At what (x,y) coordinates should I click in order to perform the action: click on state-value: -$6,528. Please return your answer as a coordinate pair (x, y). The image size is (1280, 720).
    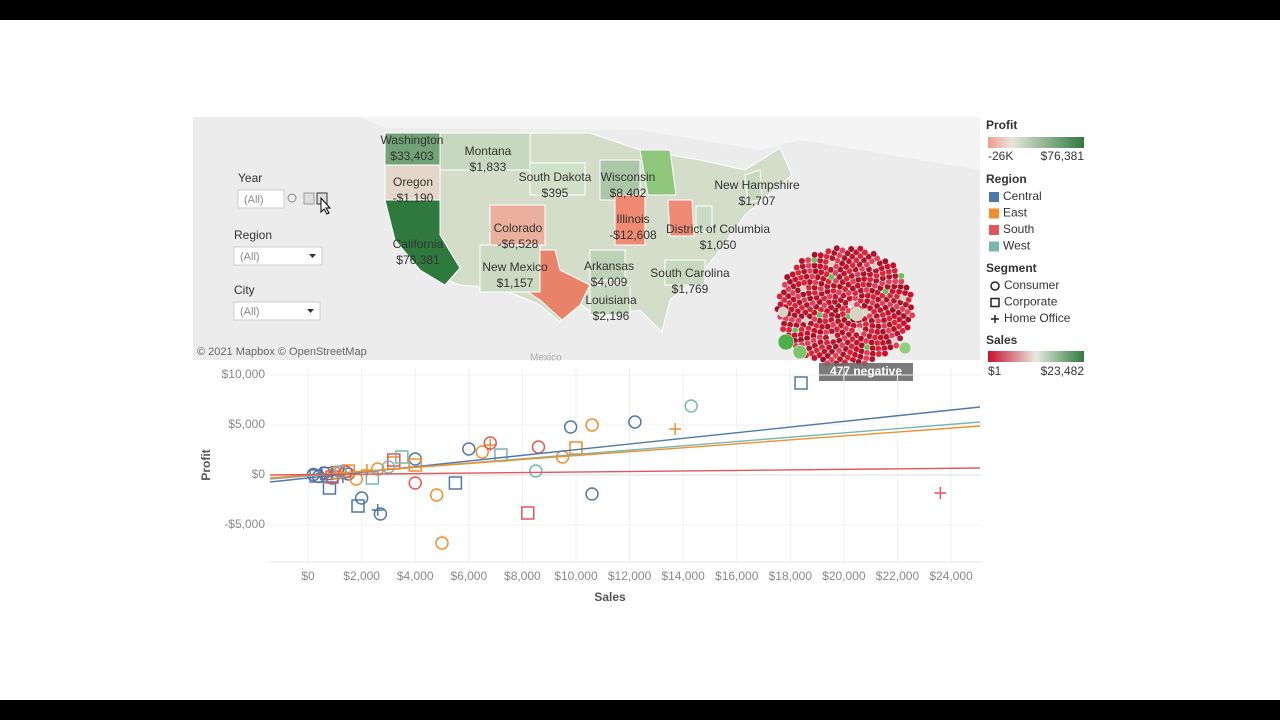
    Looking at the image, I should click on (518, 244).